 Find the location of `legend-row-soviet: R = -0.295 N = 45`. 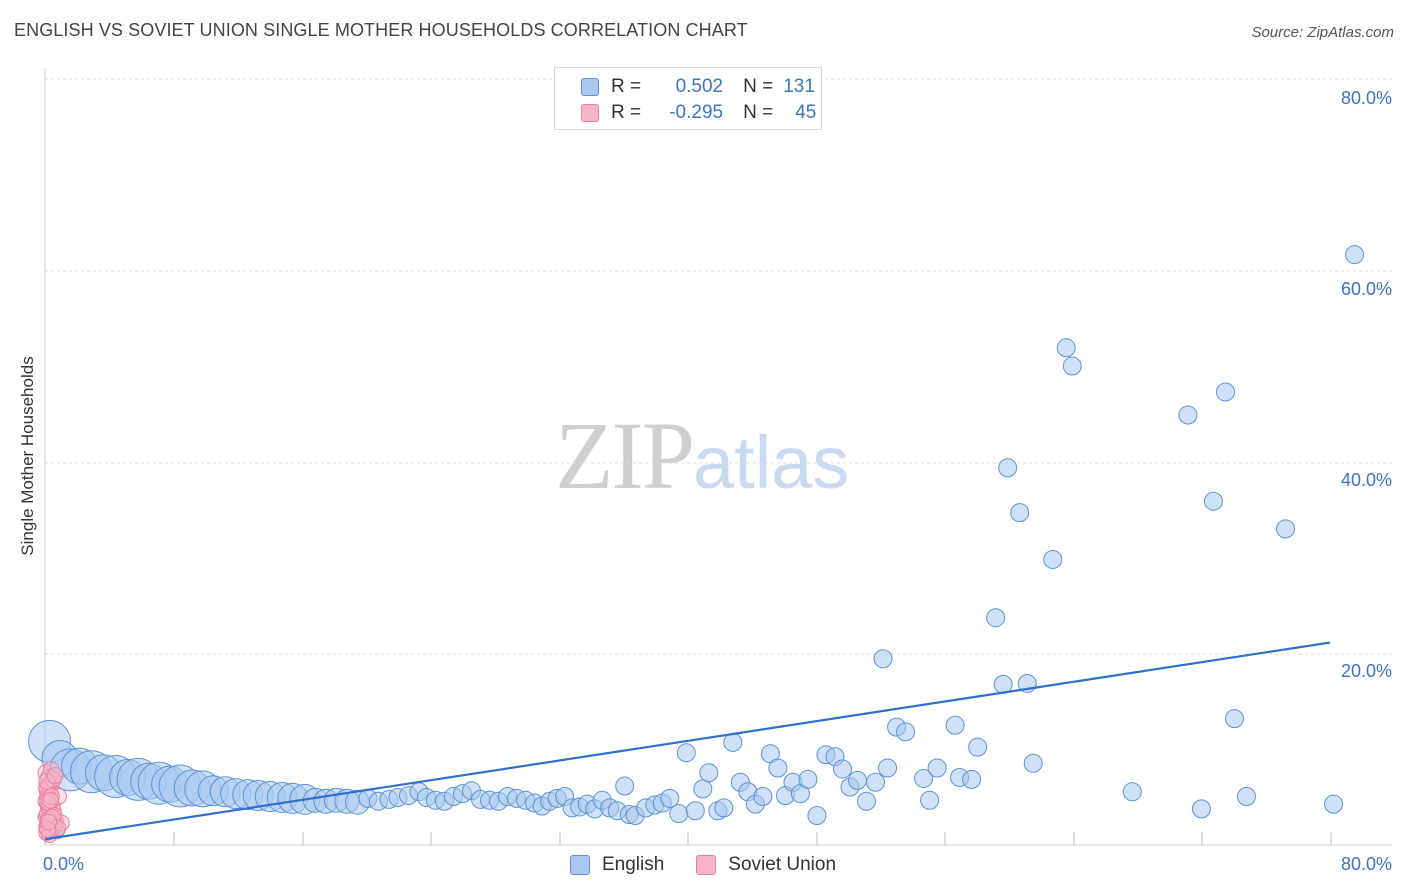

legend-row-soviet: R = -0.295 N = 45 is located at coordinates (698, 113).